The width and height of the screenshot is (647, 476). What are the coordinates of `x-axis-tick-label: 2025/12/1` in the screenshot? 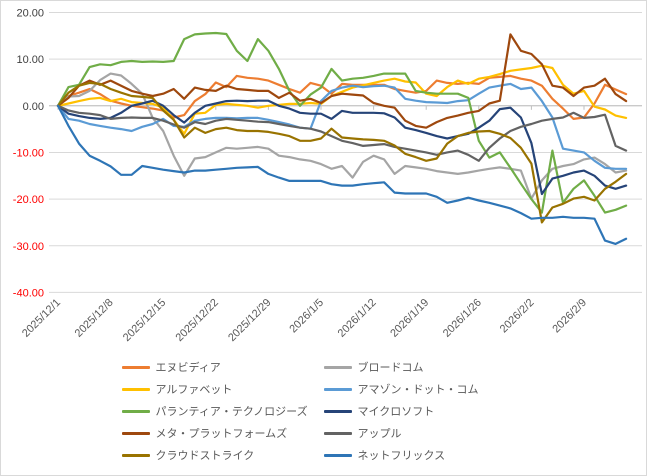 It's located at (41, 318).